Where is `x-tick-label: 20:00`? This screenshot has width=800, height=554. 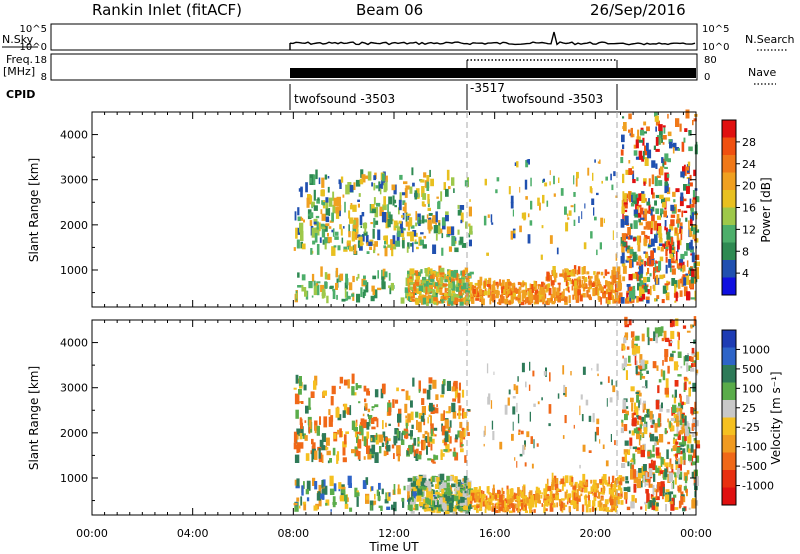
x-tick-label: 20:00 is located at coordinates (595, 533).